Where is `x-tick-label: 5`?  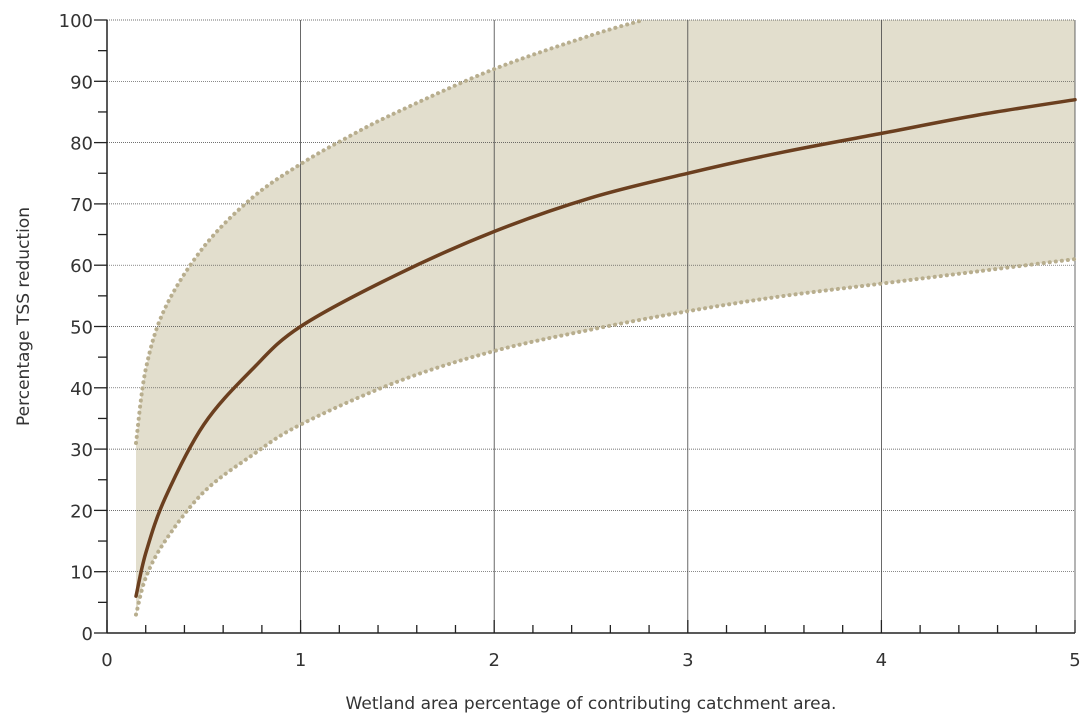 x-tick-label: 5 is located at coordinates (1074, 660).